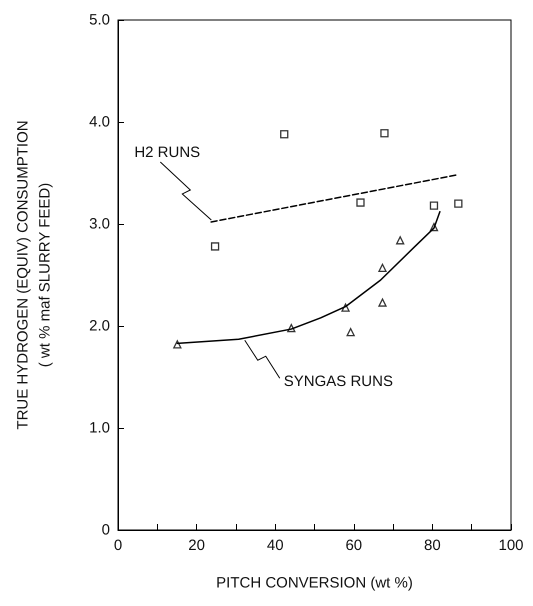 This screenshot has height=606, width=533. Describe the element at coordinates (99, 428) in the screenshot. I see `y-tick-label: 1.0` at that location.